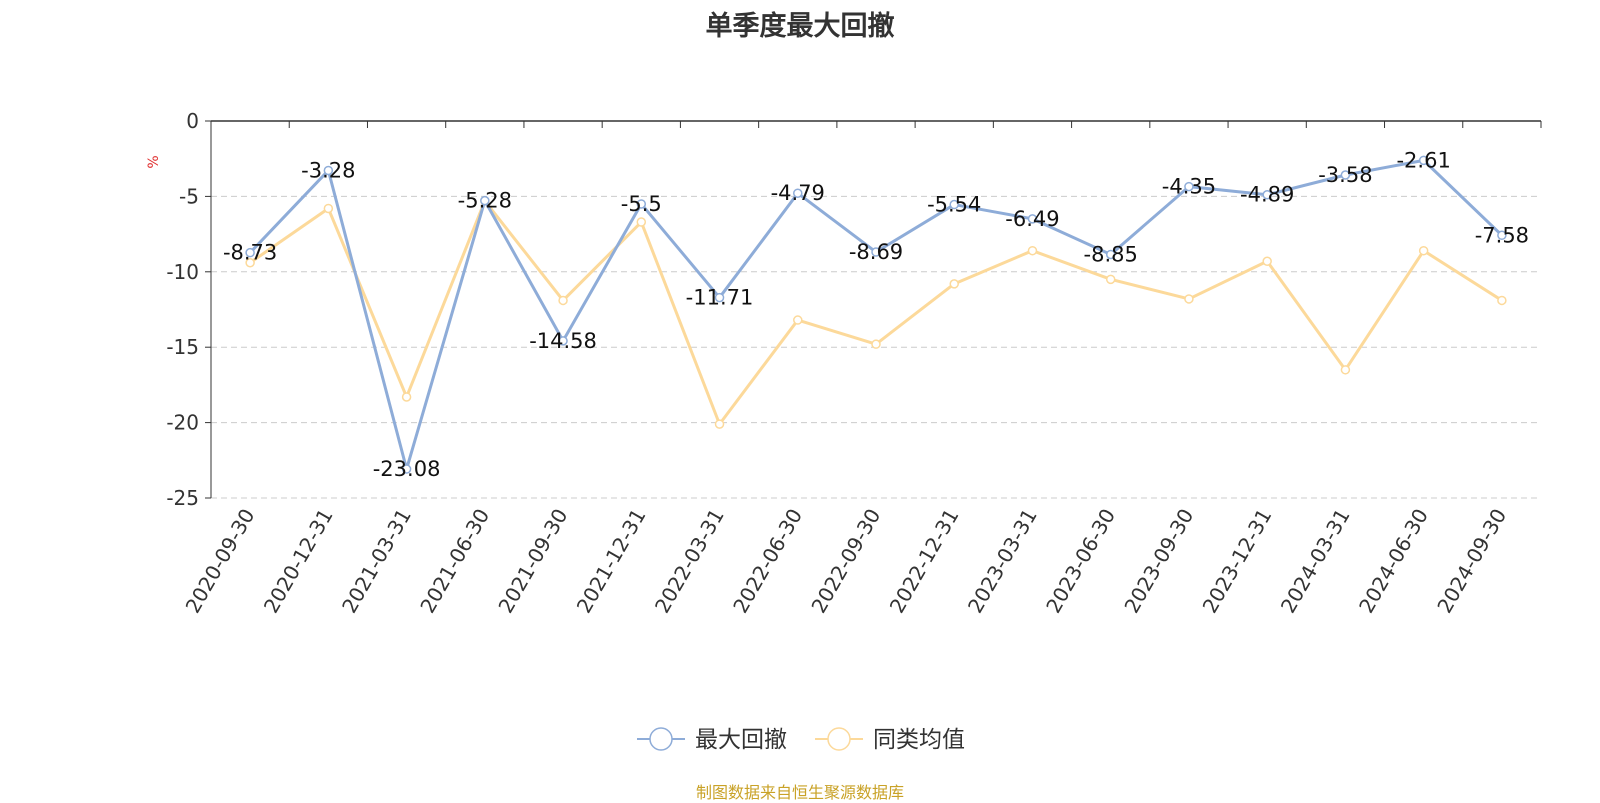 The image size is (1600, 803). Describe the element at coordinates (182, 423) in the screenshot. I see `y-tick-label: -20` at that location.